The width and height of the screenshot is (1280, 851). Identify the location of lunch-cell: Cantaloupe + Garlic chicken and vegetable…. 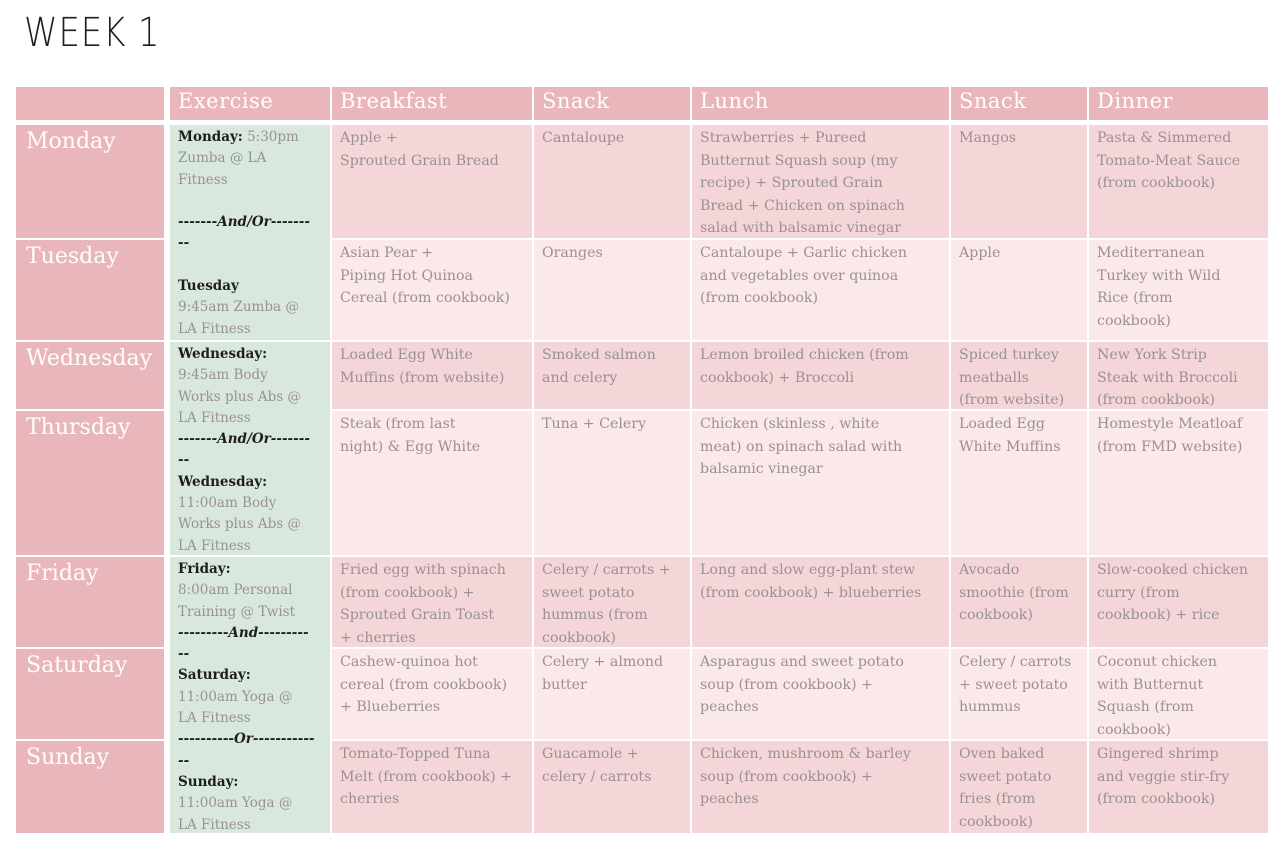
(820, 290).